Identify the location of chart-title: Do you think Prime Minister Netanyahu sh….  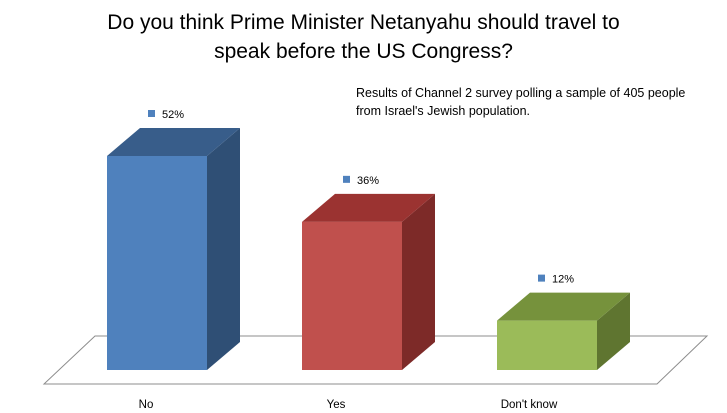
(363, 37).